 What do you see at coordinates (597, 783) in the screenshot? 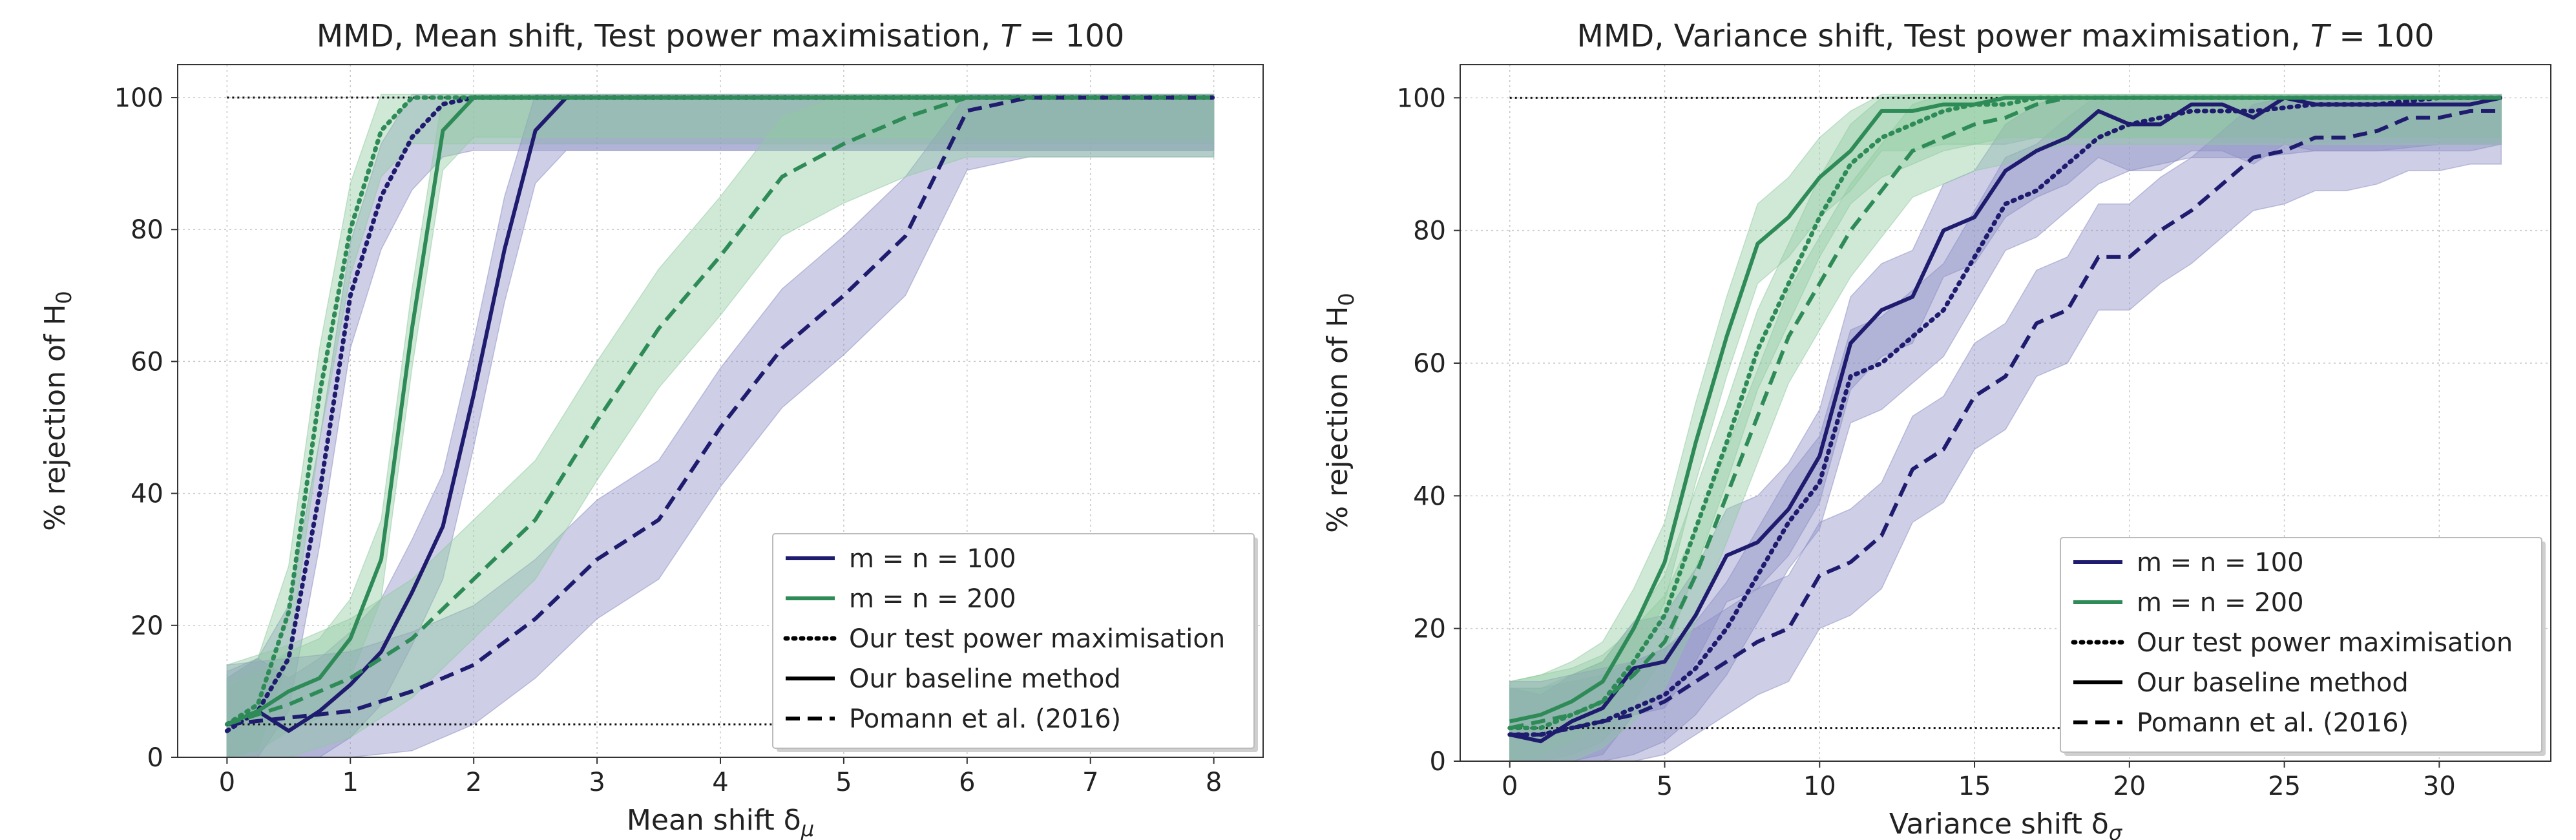
I see `x-tick-label: 3` at bounding box center [597, 783].